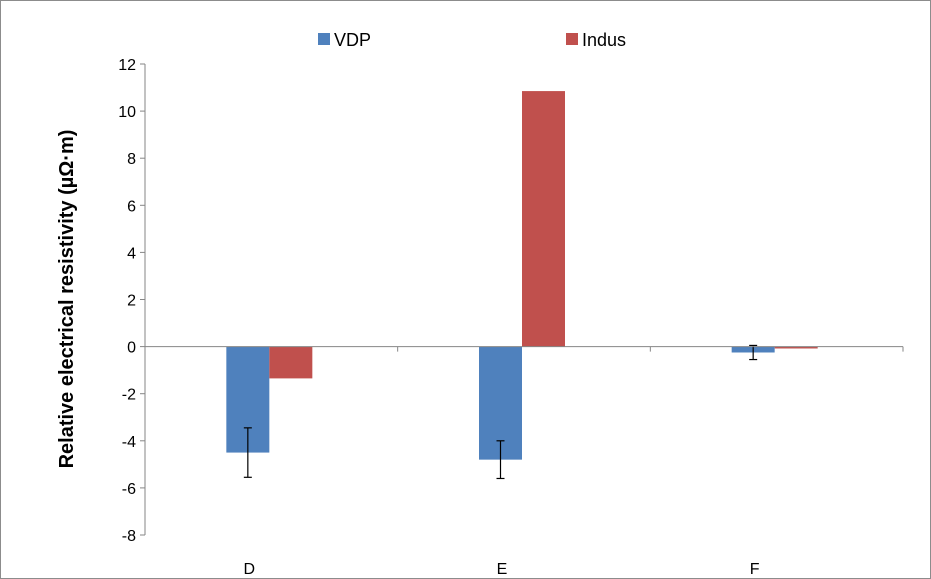  I want to click on y-tick-label: 8, so click(131, 159).